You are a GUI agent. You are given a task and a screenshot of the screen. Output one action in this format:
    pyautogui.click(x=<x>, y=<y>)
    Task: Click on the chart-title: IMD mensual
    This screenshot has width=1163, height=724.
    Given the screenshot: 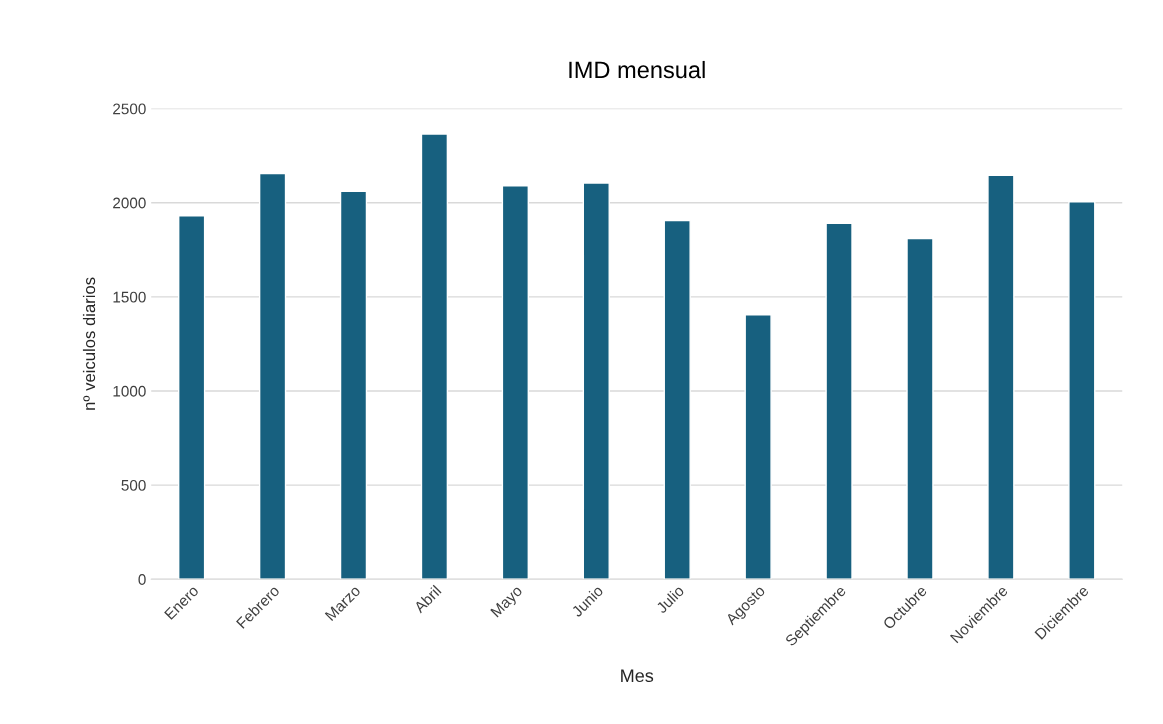 What is the action you would take?
    pyautogui.click(x=637, y=69)
    